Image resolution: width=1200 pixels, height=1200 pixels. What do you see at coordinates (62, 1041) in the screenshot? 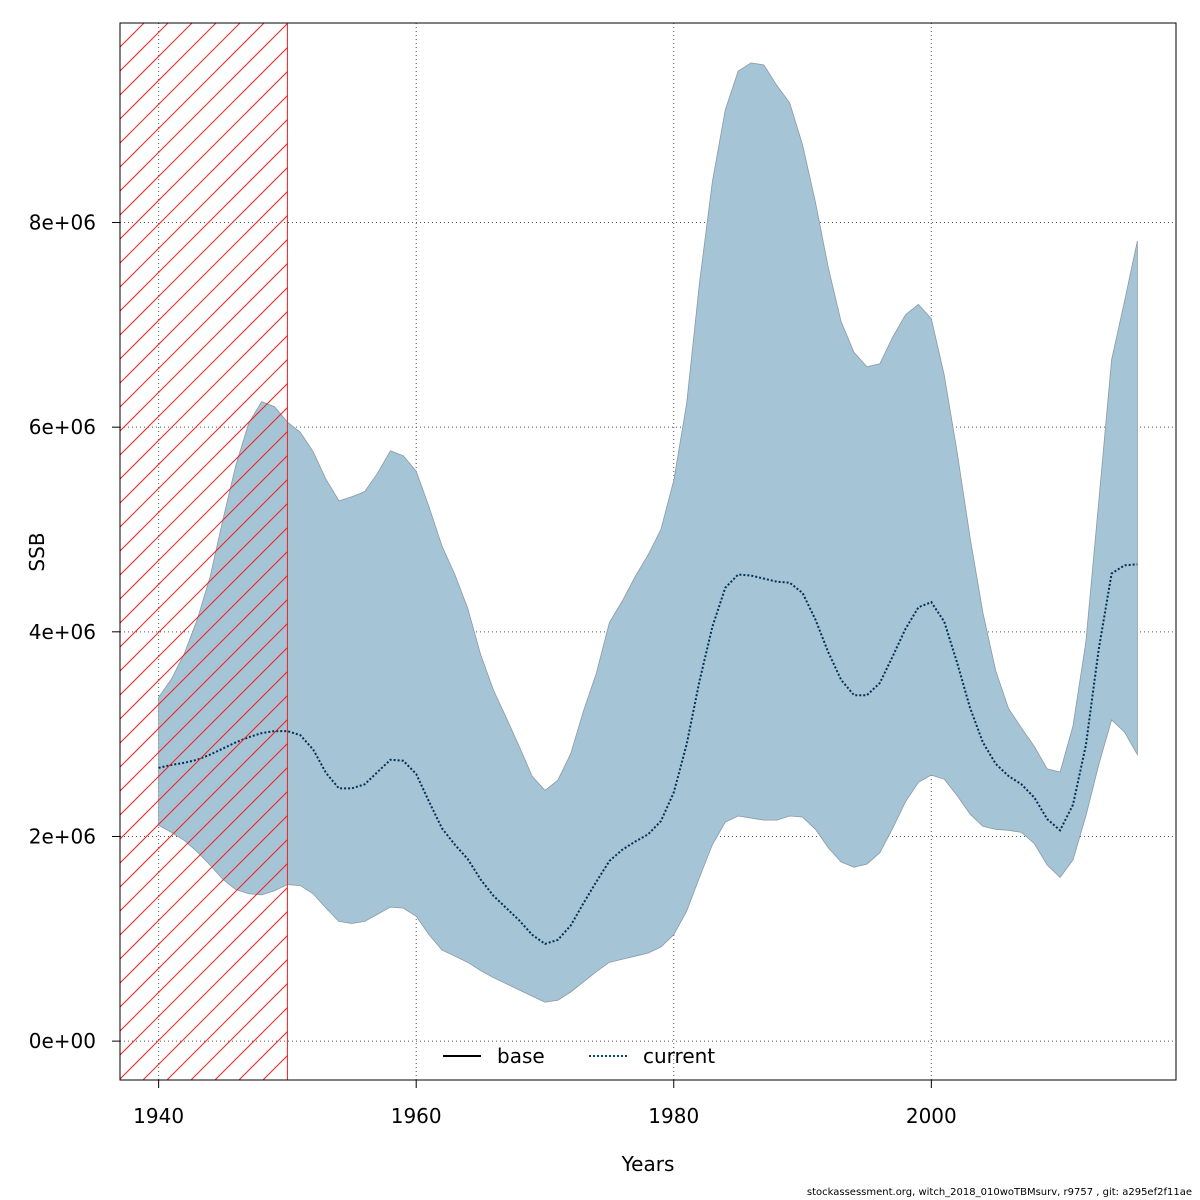
I see `y-tick-label-0: 0e+00` at bounding box center [62, 1041].